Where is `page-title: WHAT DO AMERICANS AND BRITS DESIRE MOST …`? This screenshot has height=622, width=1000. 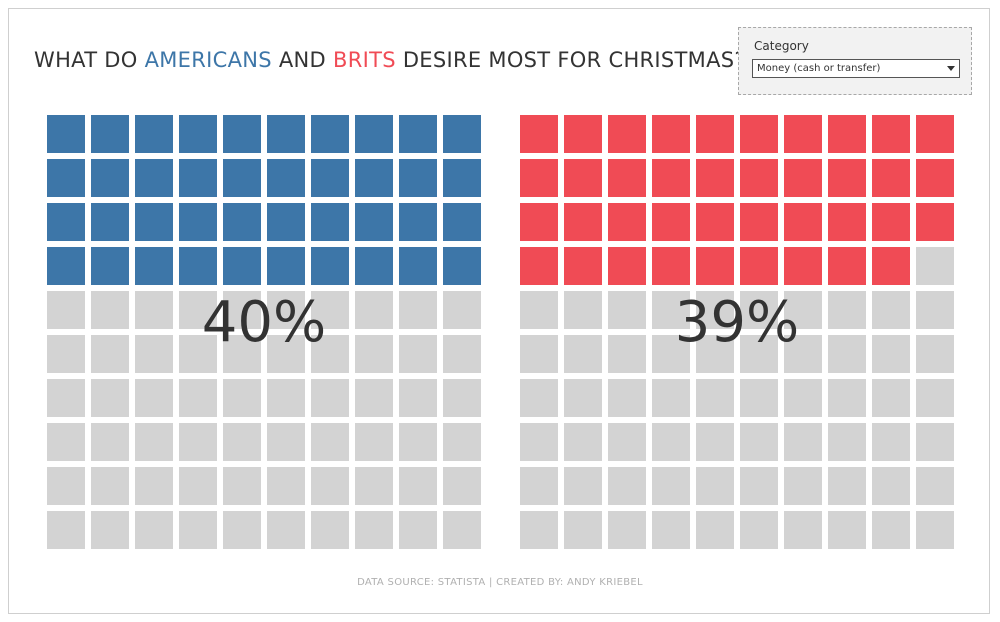 page-title: WHAT DO AMERICANS AND BRITS DESIRE MOST … is located at coordinates (390, 60).